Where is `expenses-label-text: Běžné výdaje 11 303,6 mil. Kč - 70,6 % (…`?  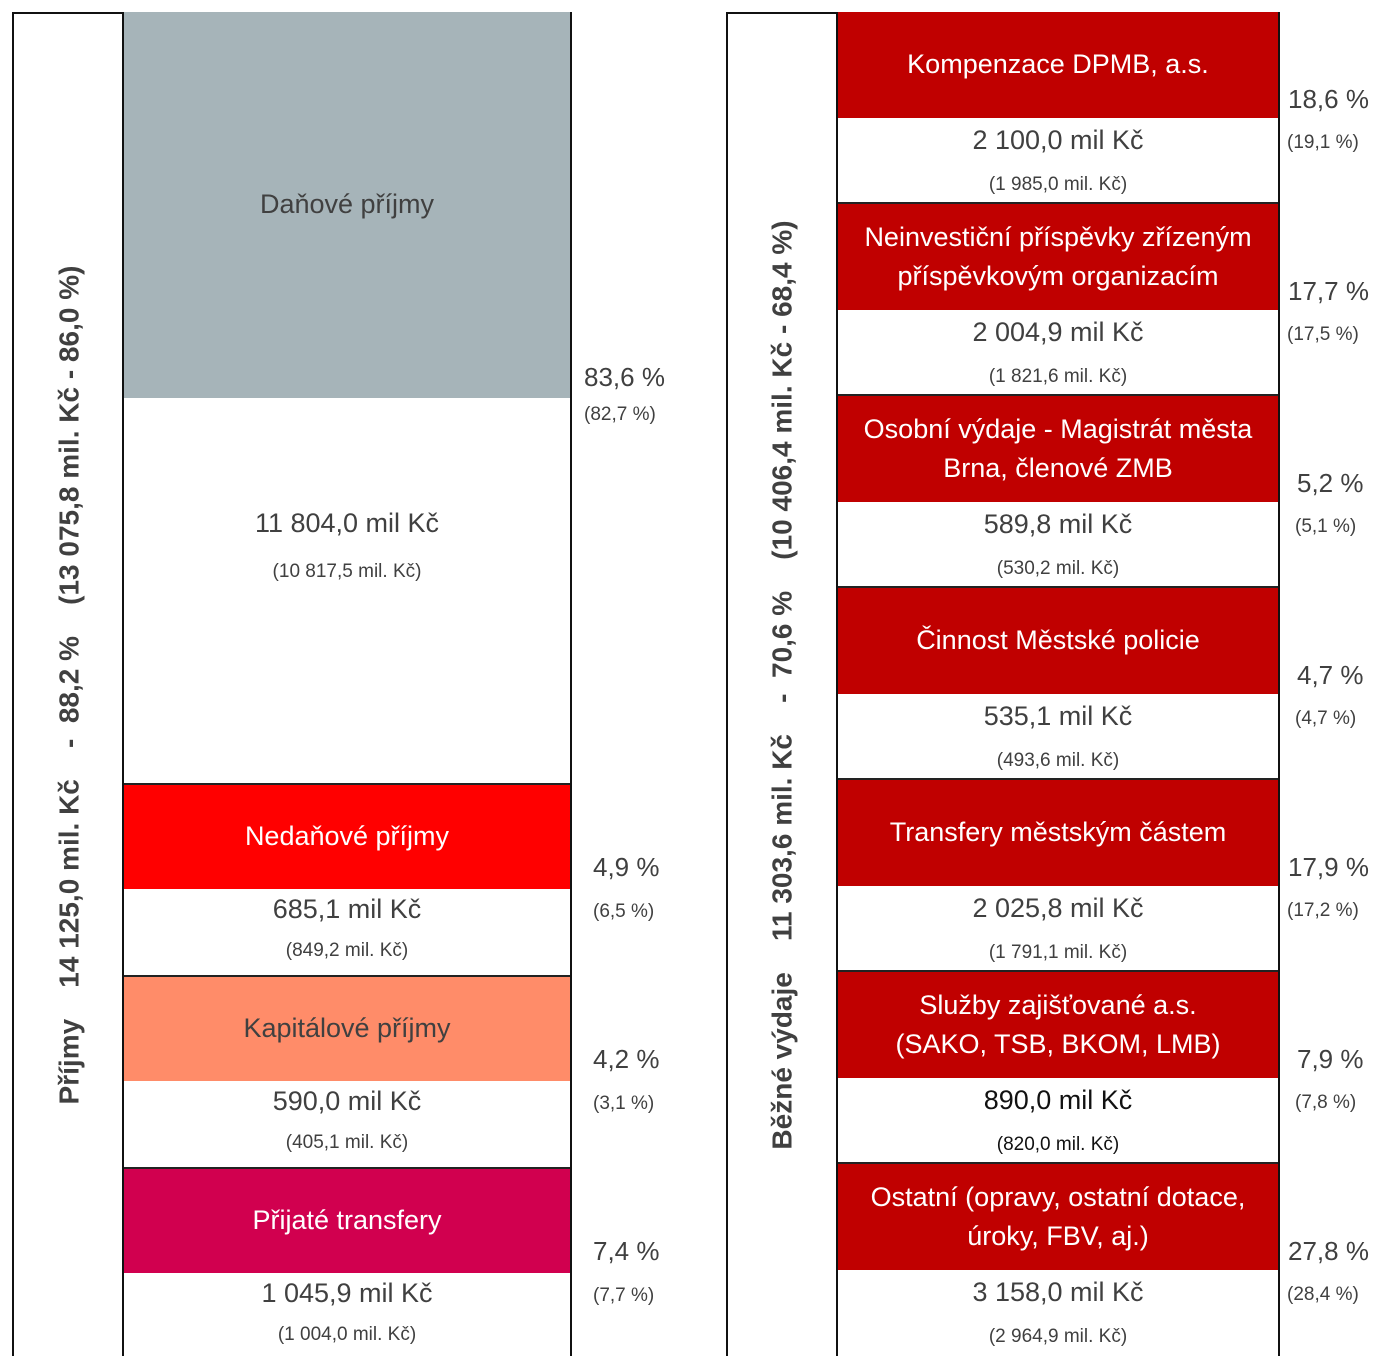
expenses-label-text: Běžné výdaje 11 303,6 mil. Kč - 70,6 % (… is located at coordinates (783, 685).